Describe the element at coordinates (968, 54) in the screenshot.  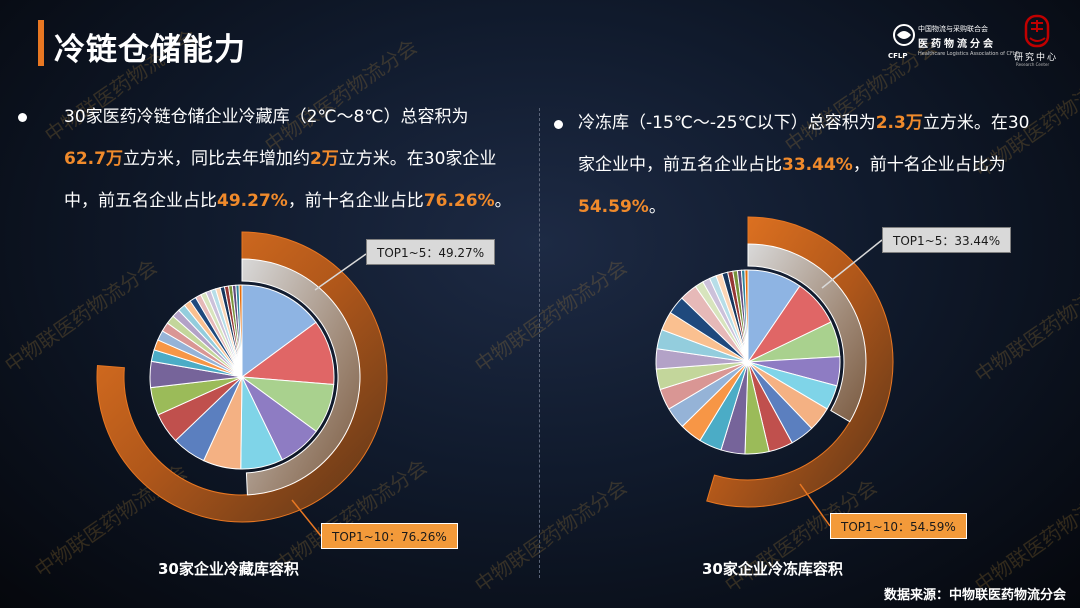
I see `logo-english-name: Healthcare Logistics Association of CFLP` at that location.